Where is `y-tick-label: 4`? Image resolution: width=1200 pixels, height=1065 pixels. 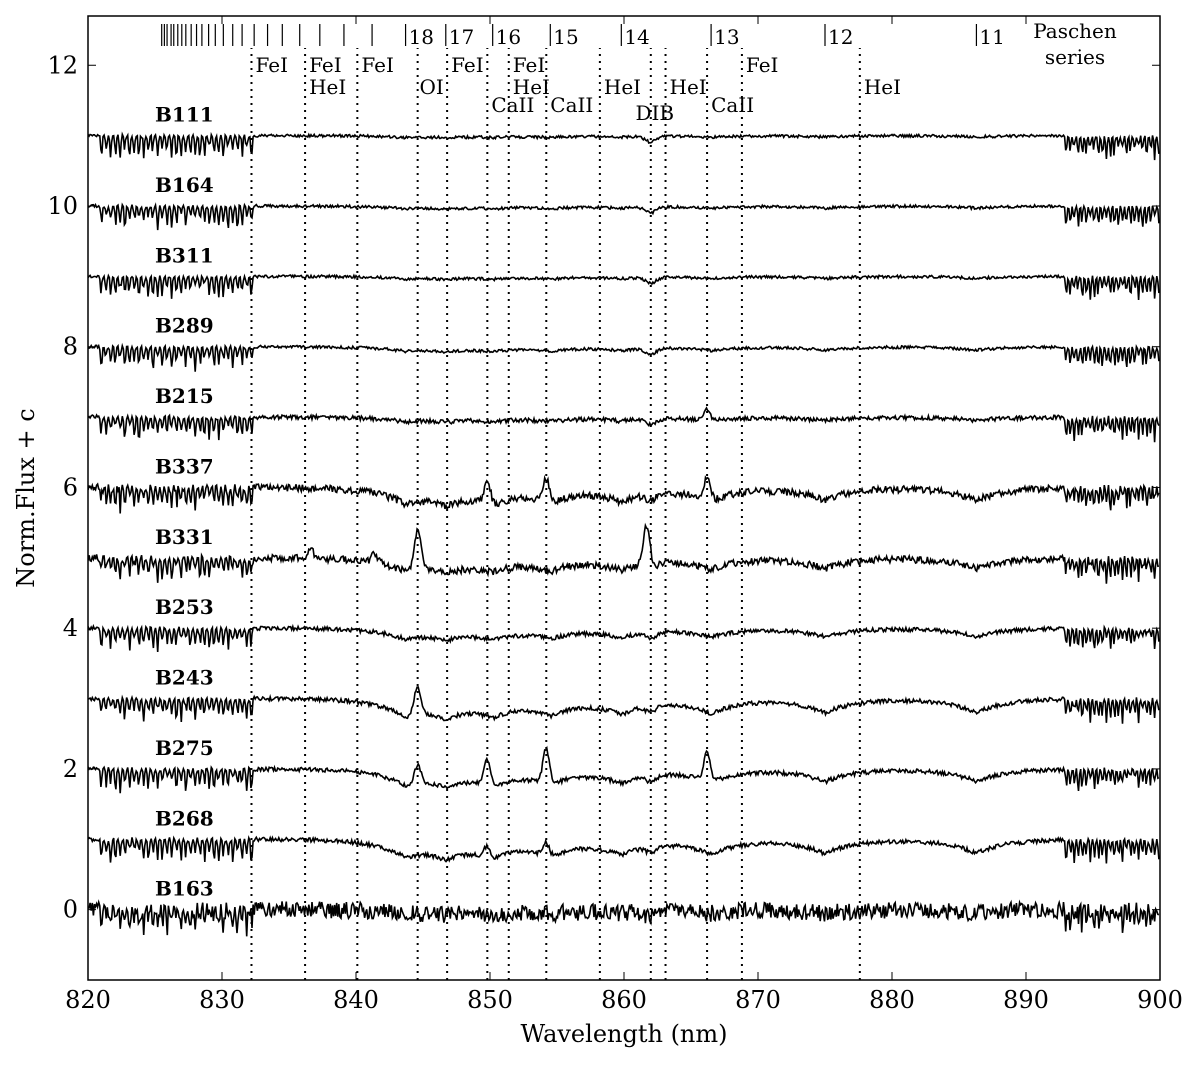 y-tick-label: 4 is located at coordinates (70, 628).